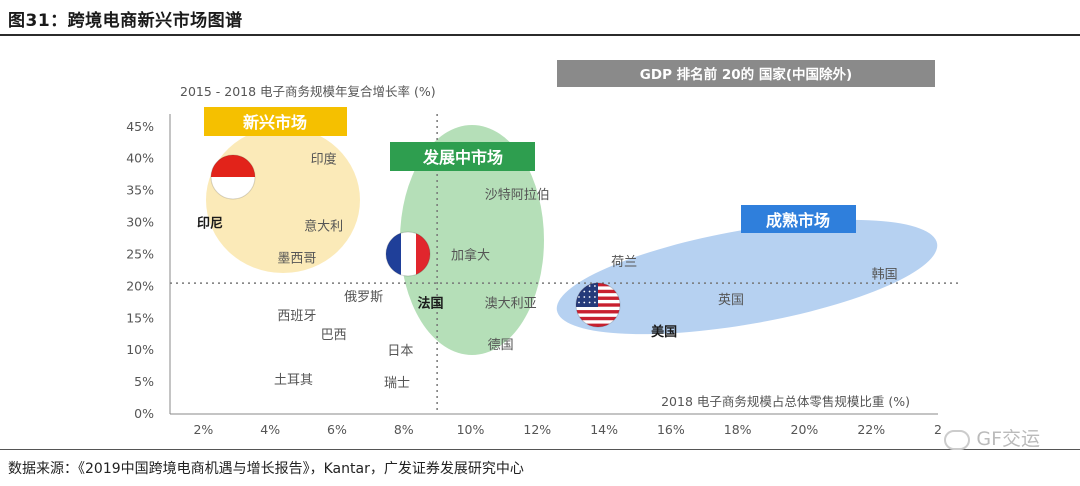 This screenshot has width=1080, height=486. What do you see at coordinates (140, 222) in the screenshot?
I see `y-tick-label: 30%` at bounding box center [140, 222].